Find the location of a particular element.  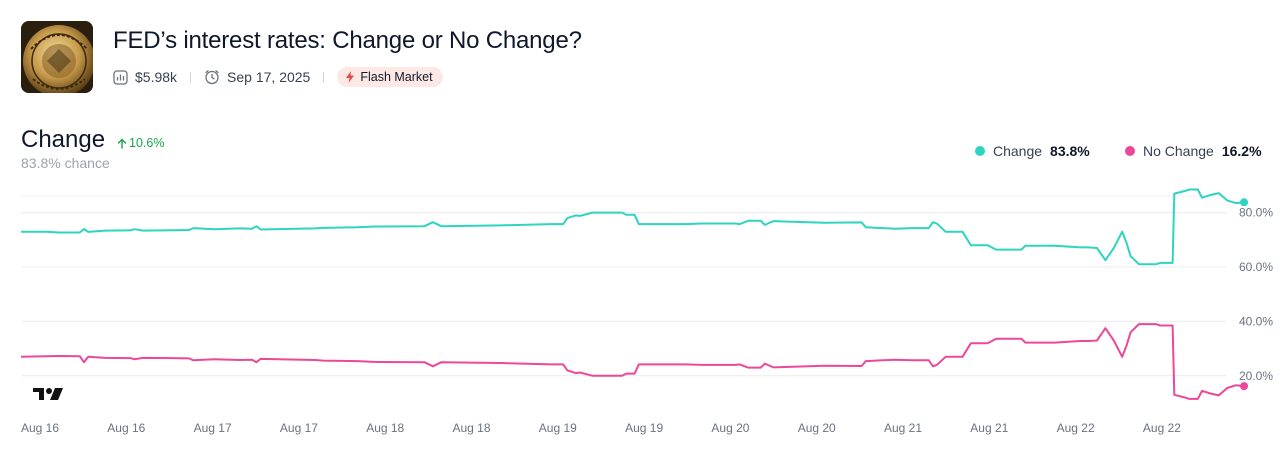

lightning-icon is located at coordinates (350, 77).